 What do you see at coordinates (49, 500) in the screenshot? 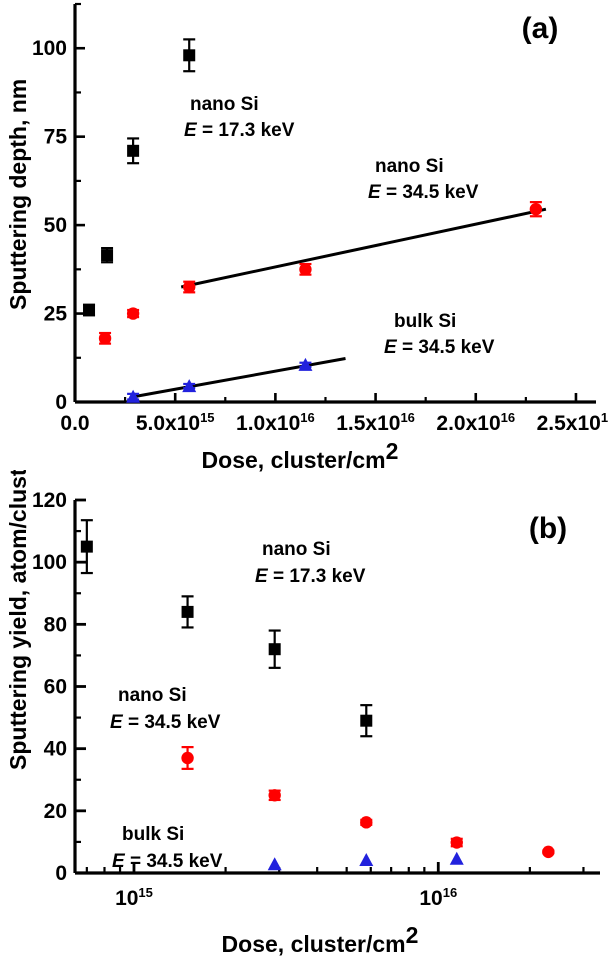
I see `panel-b-y-tick-label: 120` at bounding box center [49, 500].